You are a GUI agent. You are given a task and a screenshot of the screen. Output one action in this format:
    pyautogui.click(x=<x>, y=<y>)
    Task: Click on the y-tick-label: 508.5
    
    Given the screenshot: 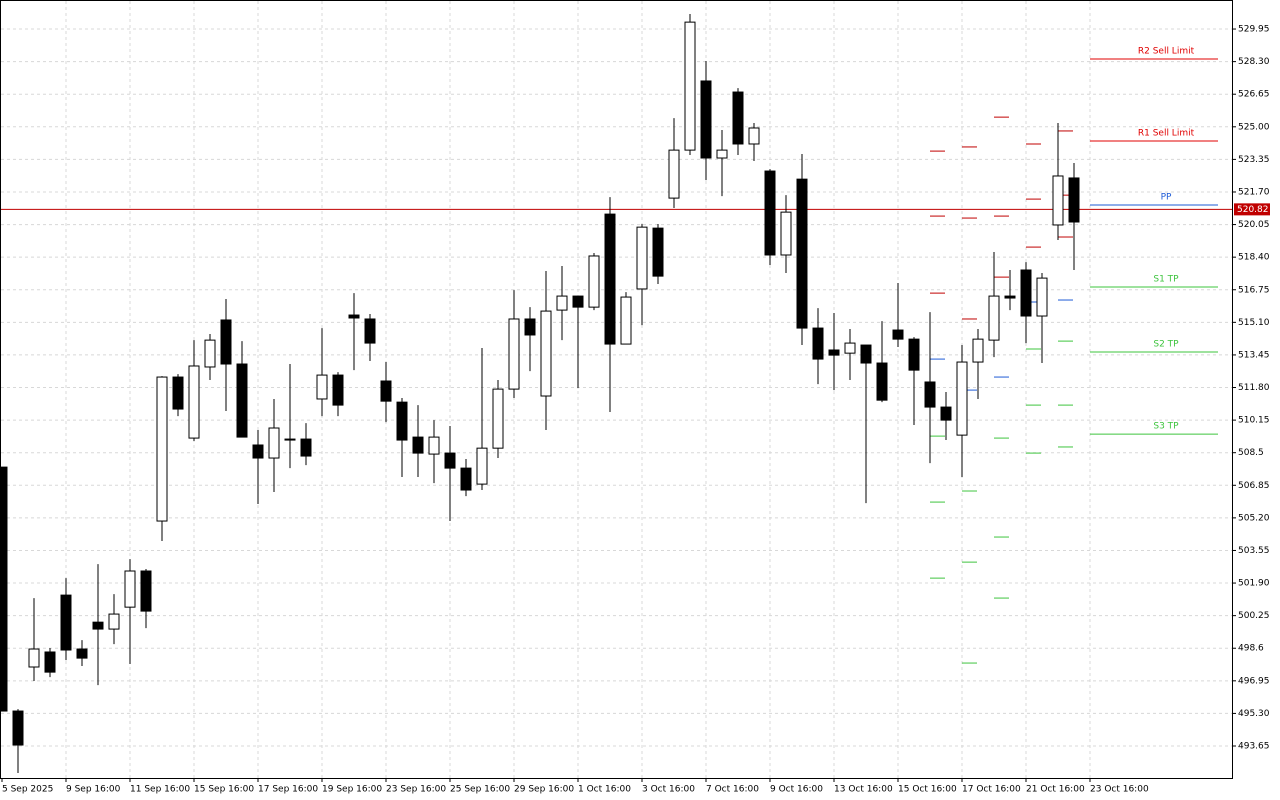 What is the action you would take?
    pyautogui.click(x=1251, y=453)
    